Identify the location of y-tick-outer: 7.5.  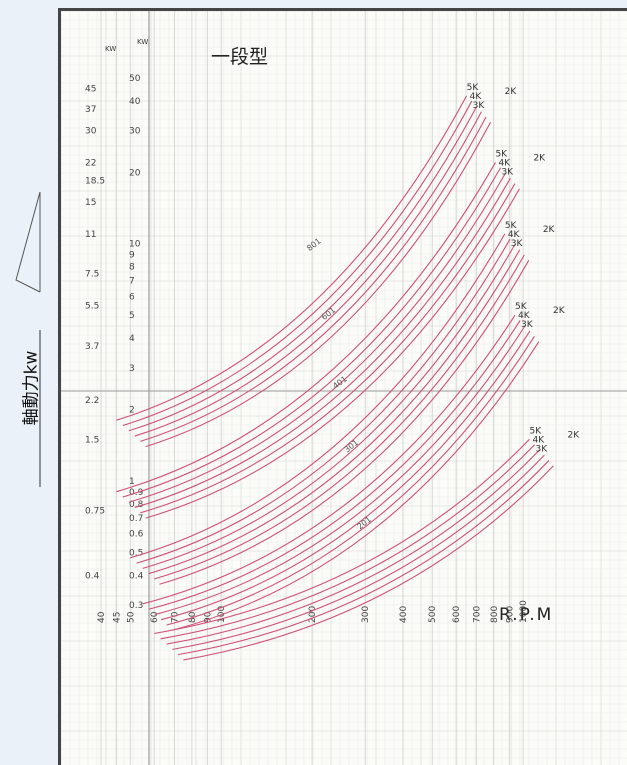
(92, 274).